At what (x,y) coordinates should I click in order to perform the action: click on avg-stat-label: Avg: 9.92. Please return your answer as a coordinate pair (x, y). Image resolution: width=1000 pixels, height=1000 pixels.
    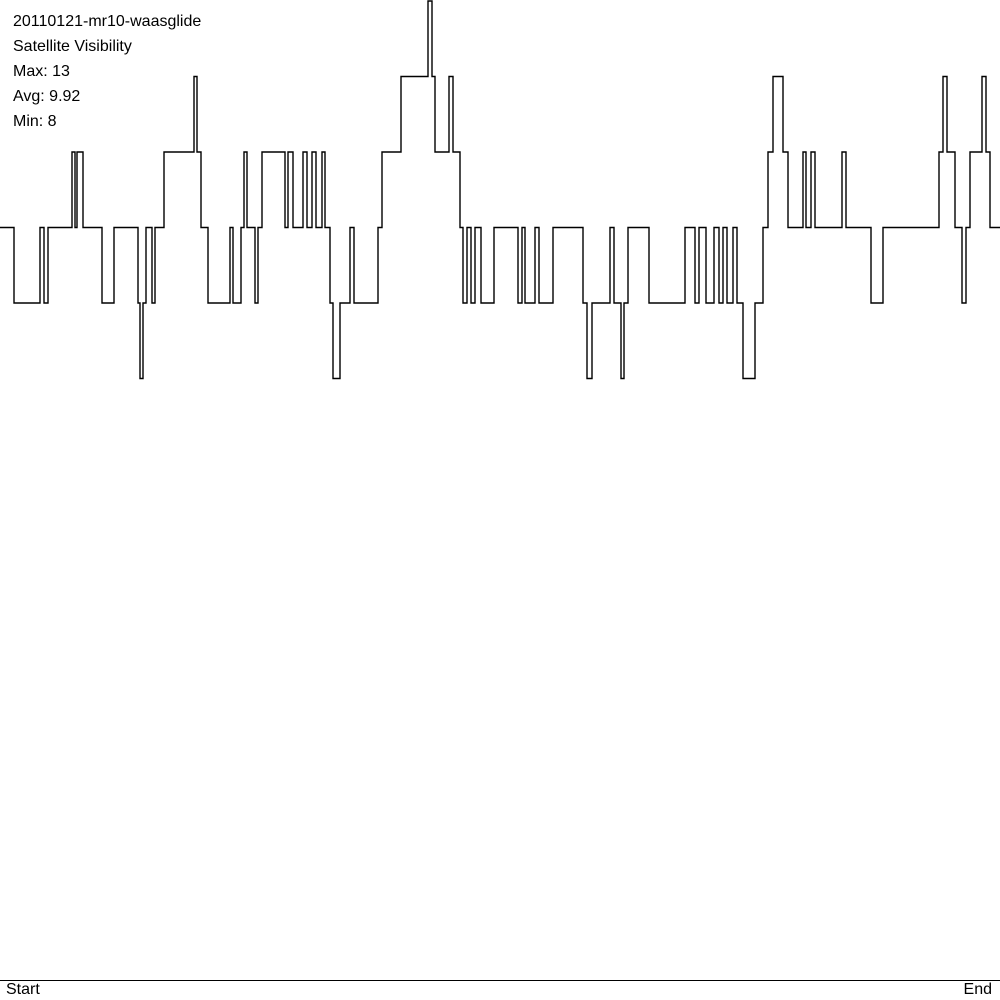
    Looking at the image, I should click on (47, 96).